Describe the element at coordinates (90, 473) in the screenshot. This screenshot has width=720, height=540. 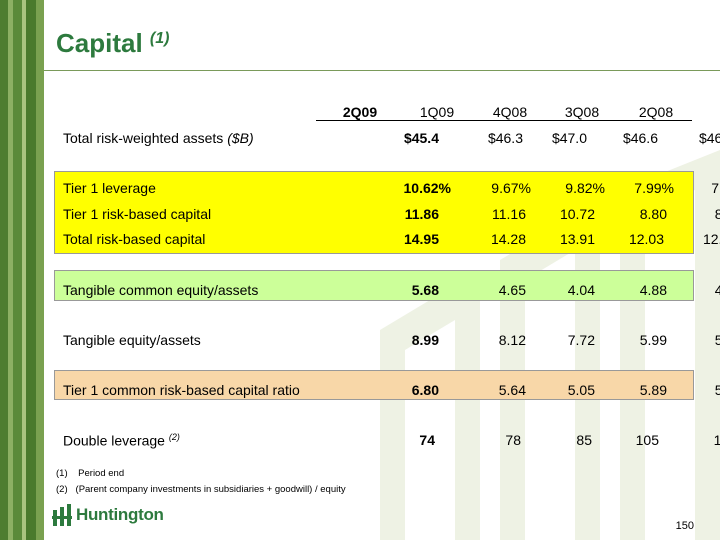
I see `footnote-1: (1) Period end` at that location.